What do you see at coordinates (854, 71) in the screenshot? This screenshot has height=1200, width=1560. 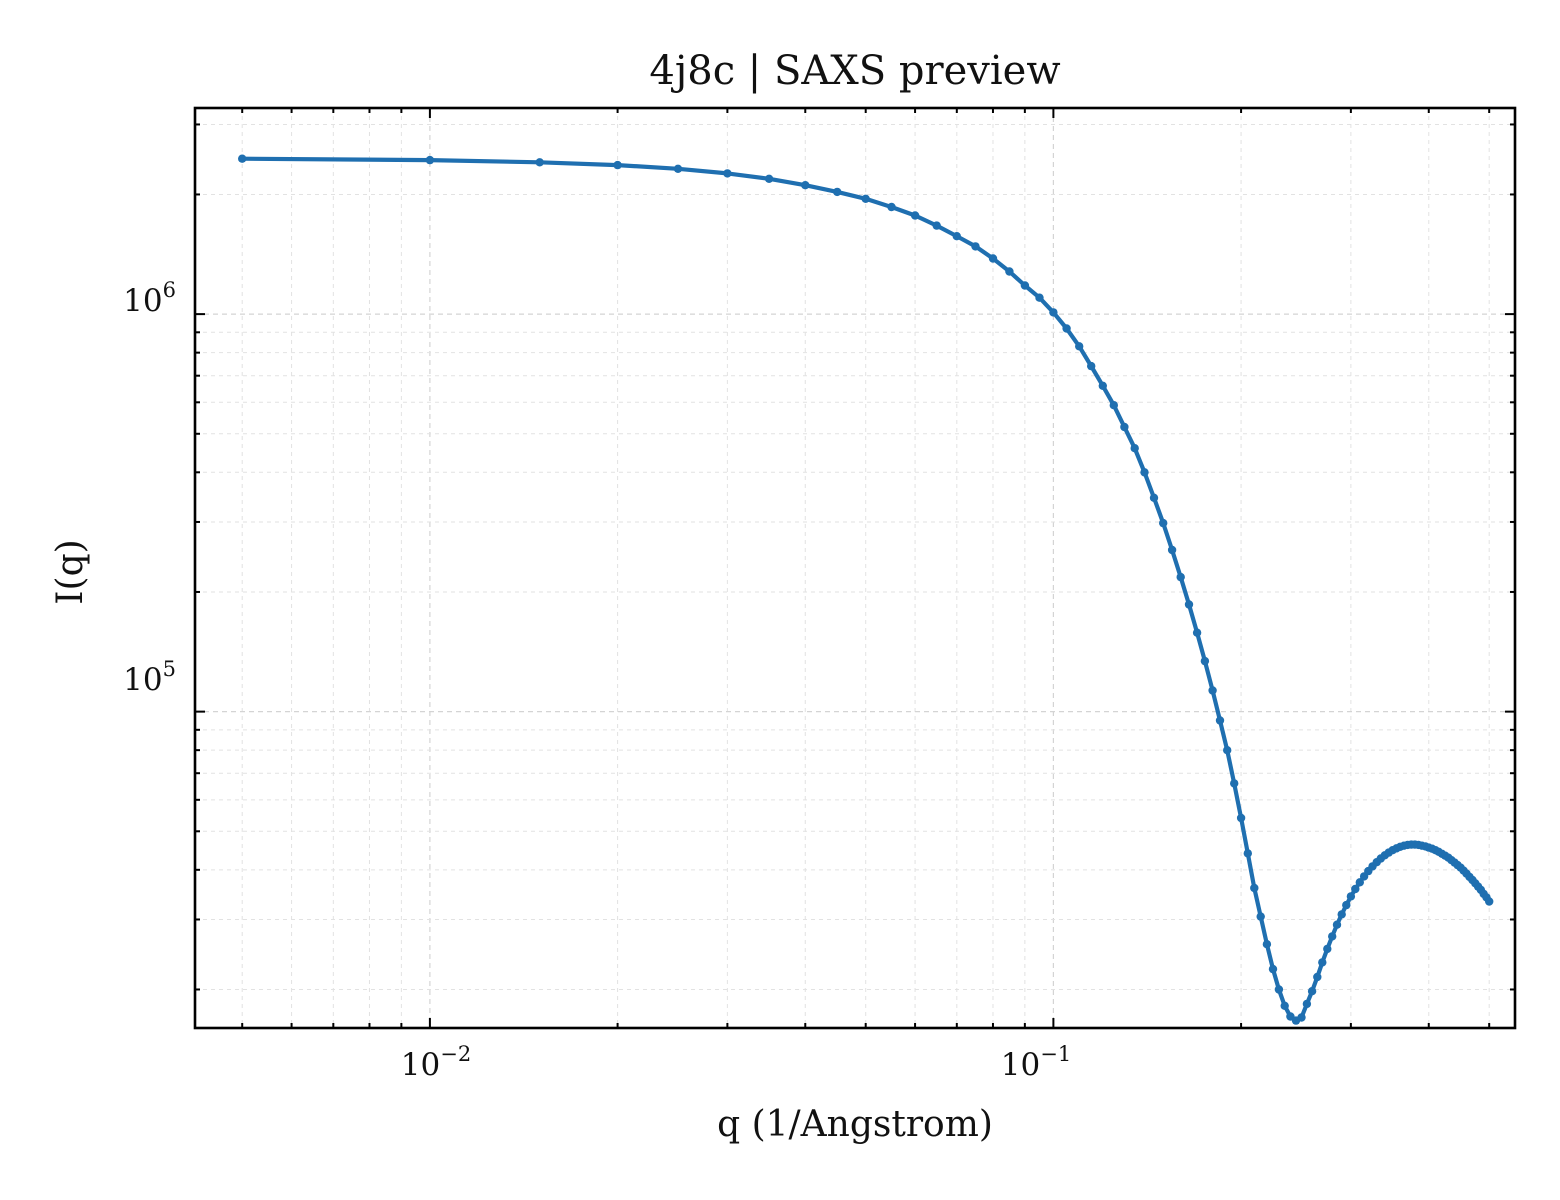 I see `chart-title: 4j8c | SAXS preview` at bounding box center [854, 71].